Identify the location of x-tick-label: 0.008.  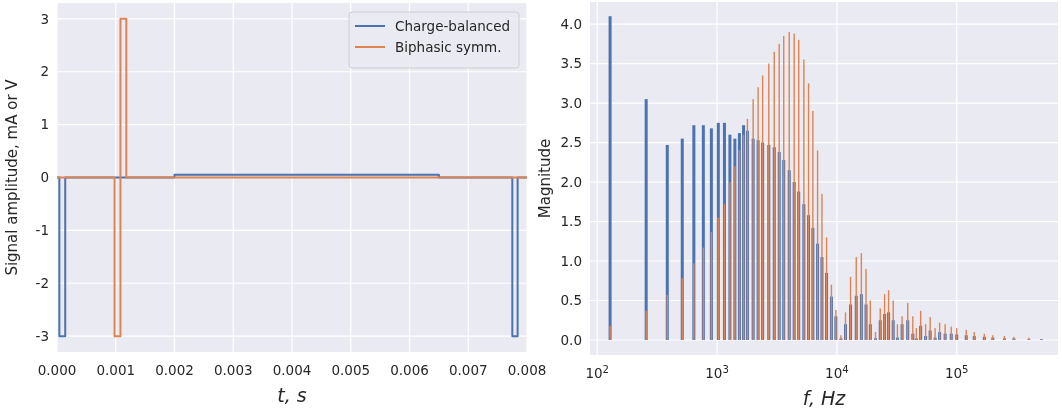
(527, 370).